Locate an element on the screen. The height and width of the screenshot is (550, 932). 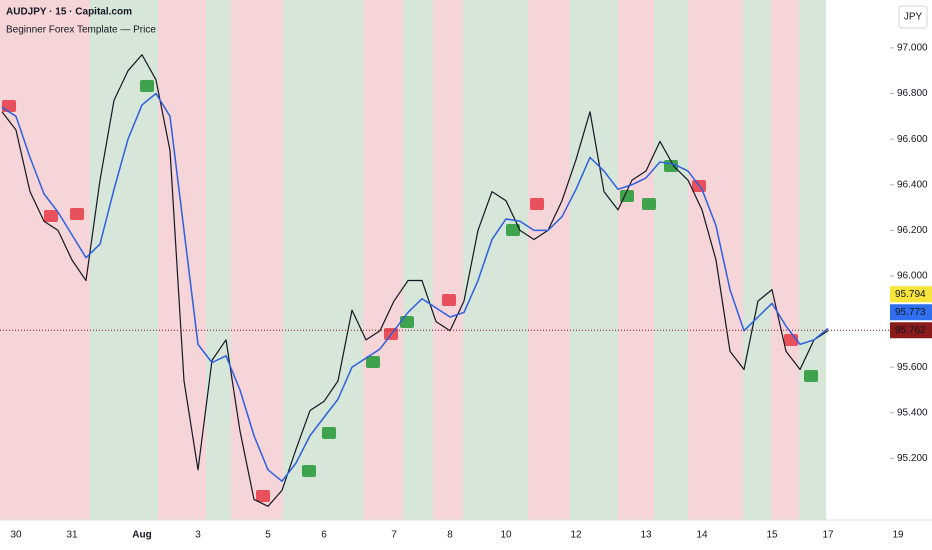
price-axis is located at coordinates (911, 275).